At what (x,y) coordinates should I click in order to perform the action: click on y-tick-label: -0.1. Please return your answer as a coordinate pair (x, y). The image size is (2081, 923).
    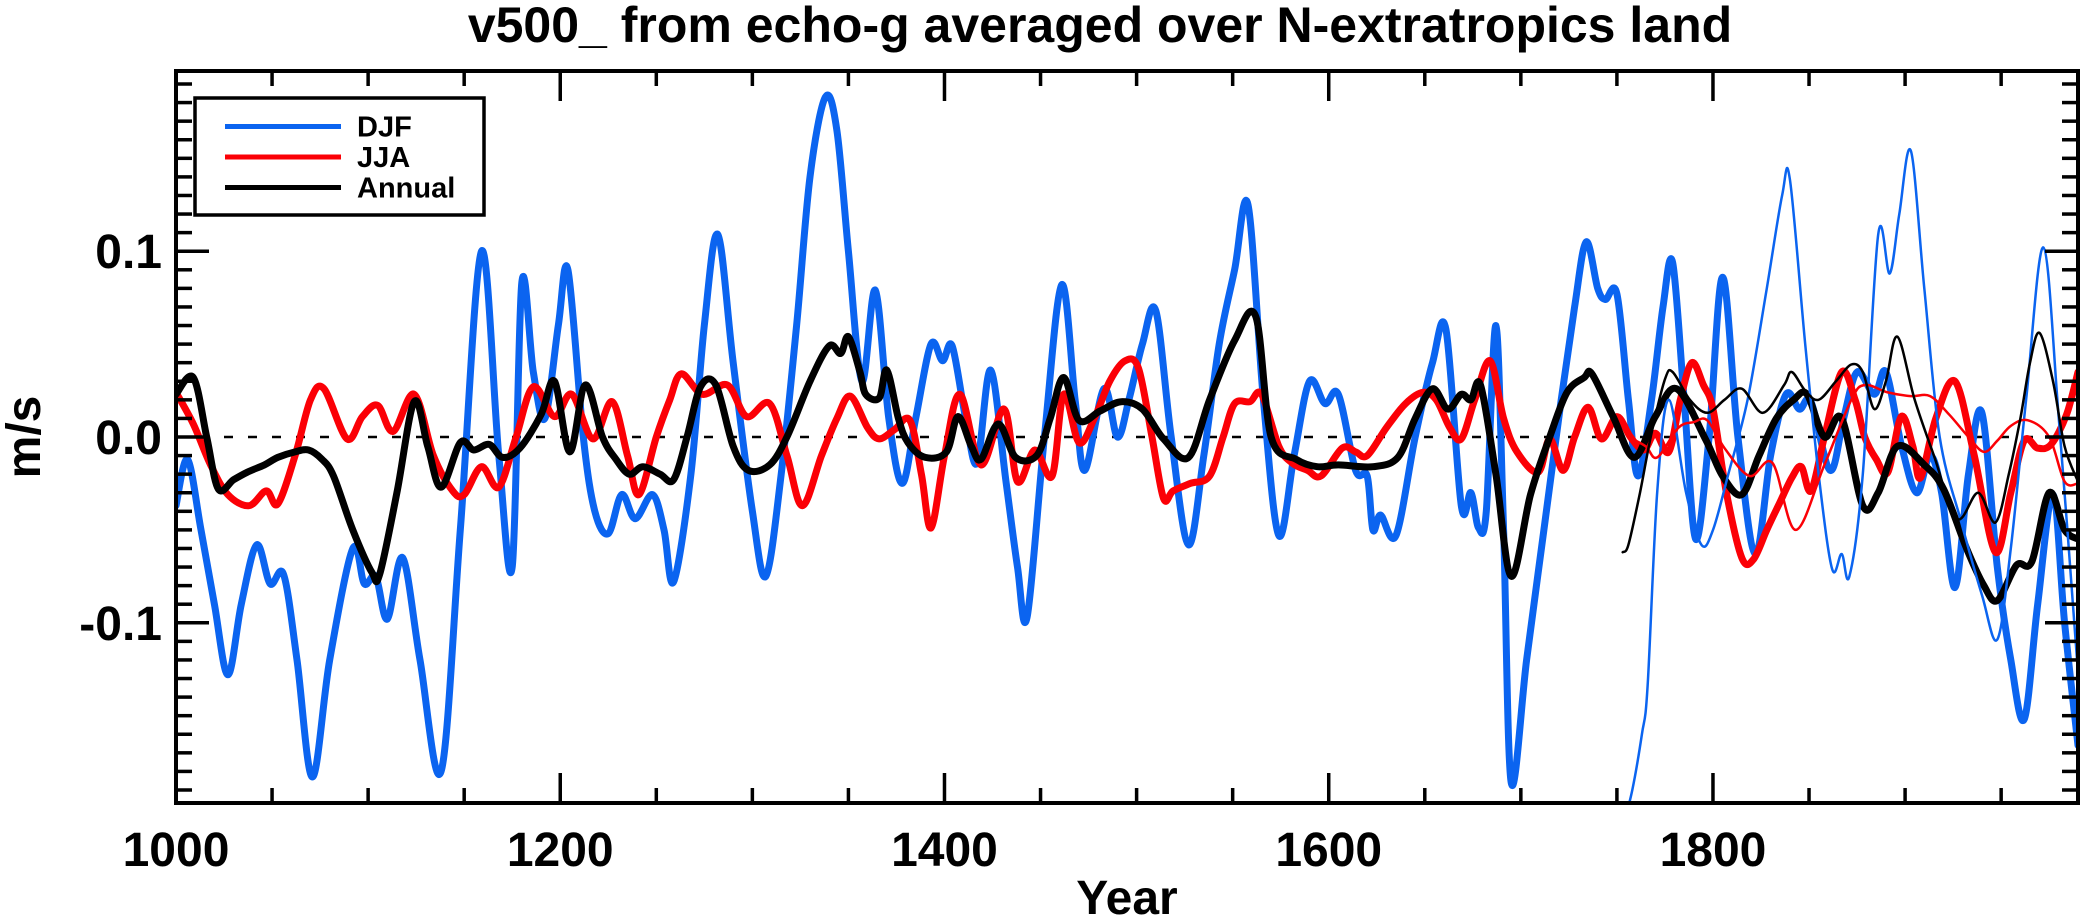
    Looking at the image, I should click on (120, 624).